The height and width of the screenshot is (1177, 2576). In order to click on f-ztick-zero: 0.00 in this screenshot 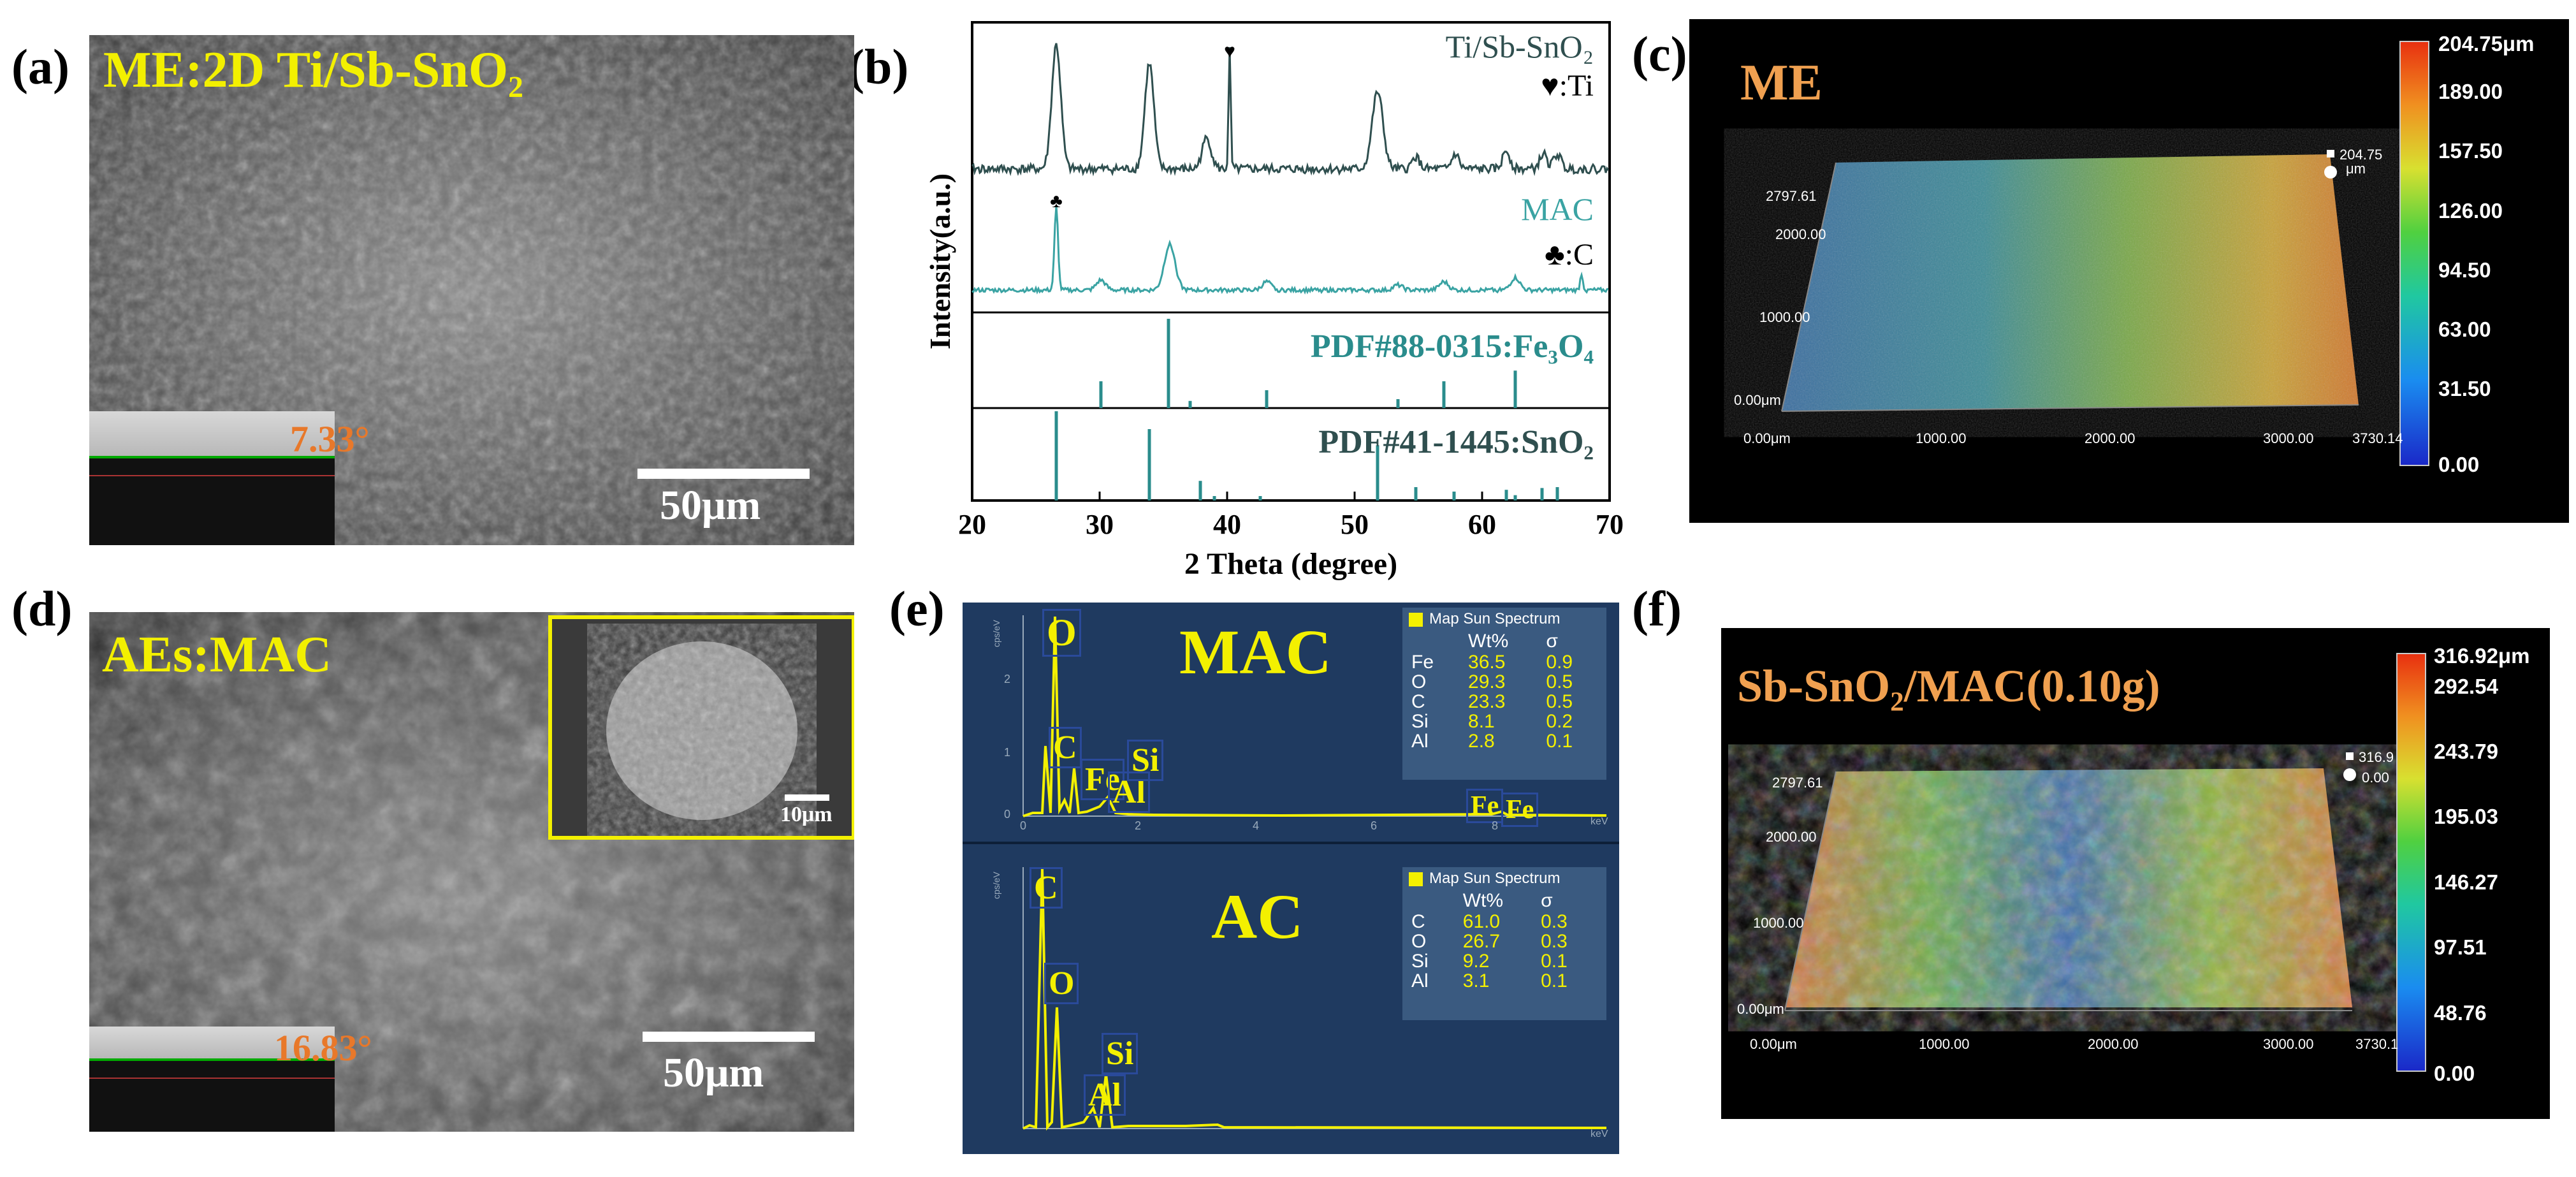, I will do `click(2375, 778)`.